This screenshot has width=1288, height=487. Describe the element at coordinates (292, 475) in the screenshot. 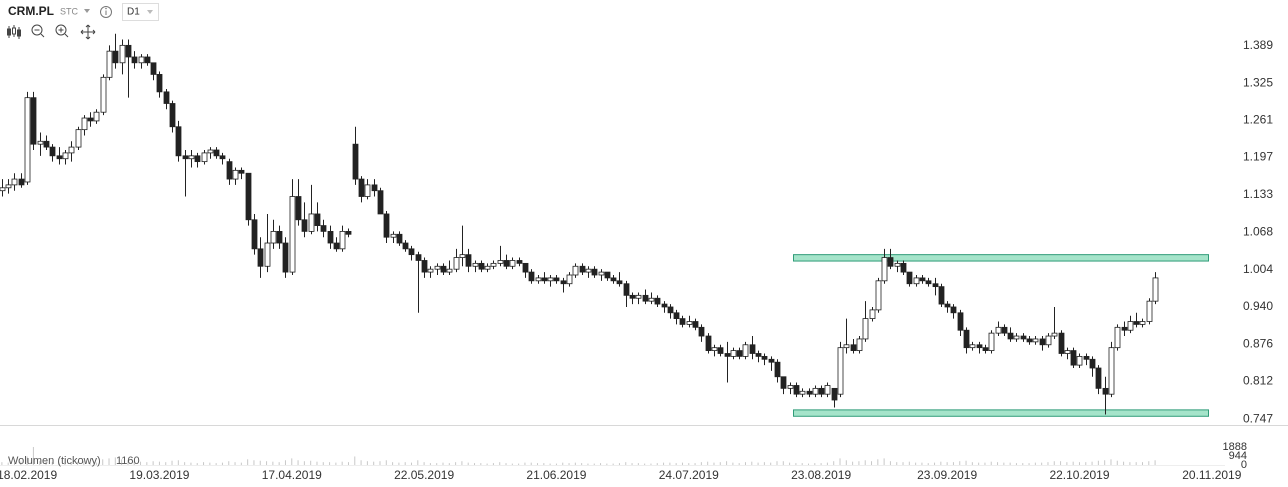

I see `x-tick-label: 17.04.2019` at that location.